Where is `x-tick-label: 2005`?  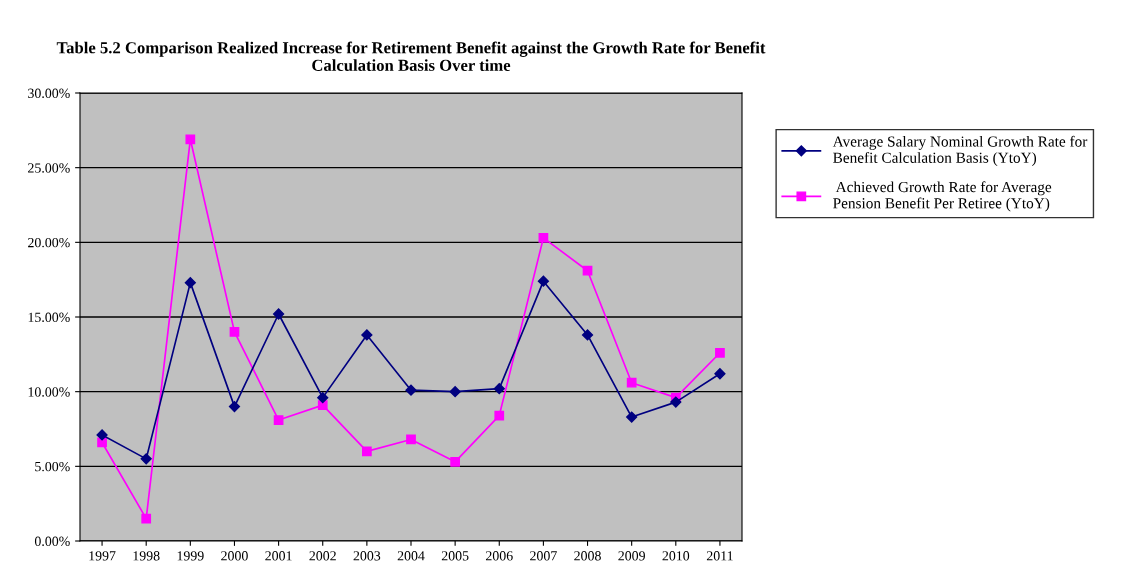 x-tick-label: 2005 is located at coordinates (455, 556).